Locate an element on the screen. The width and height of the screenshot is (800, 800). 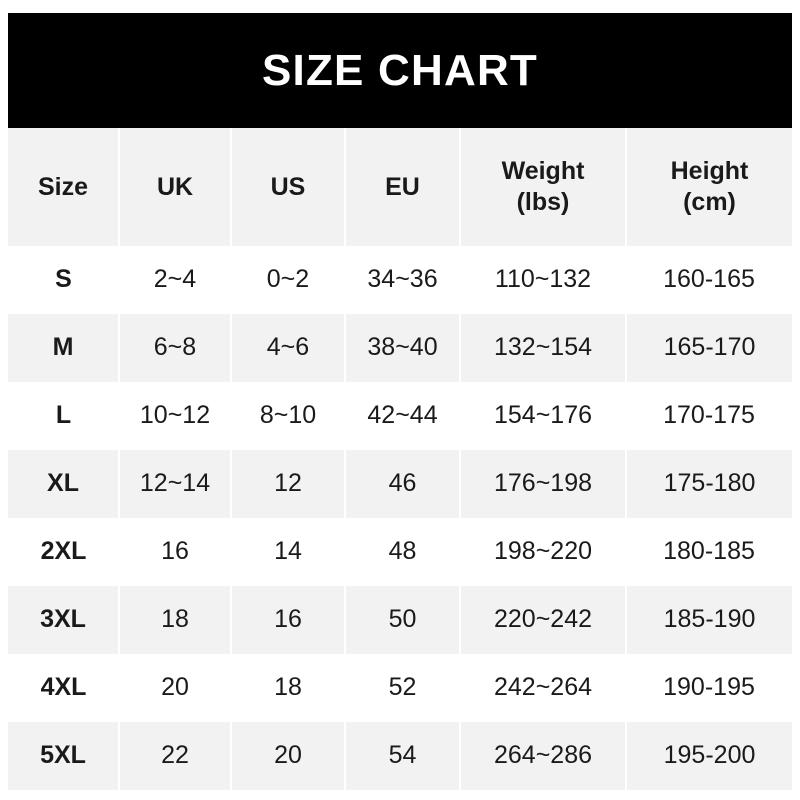
cell-weight: 220~242 is located at coordinates (543, 620).